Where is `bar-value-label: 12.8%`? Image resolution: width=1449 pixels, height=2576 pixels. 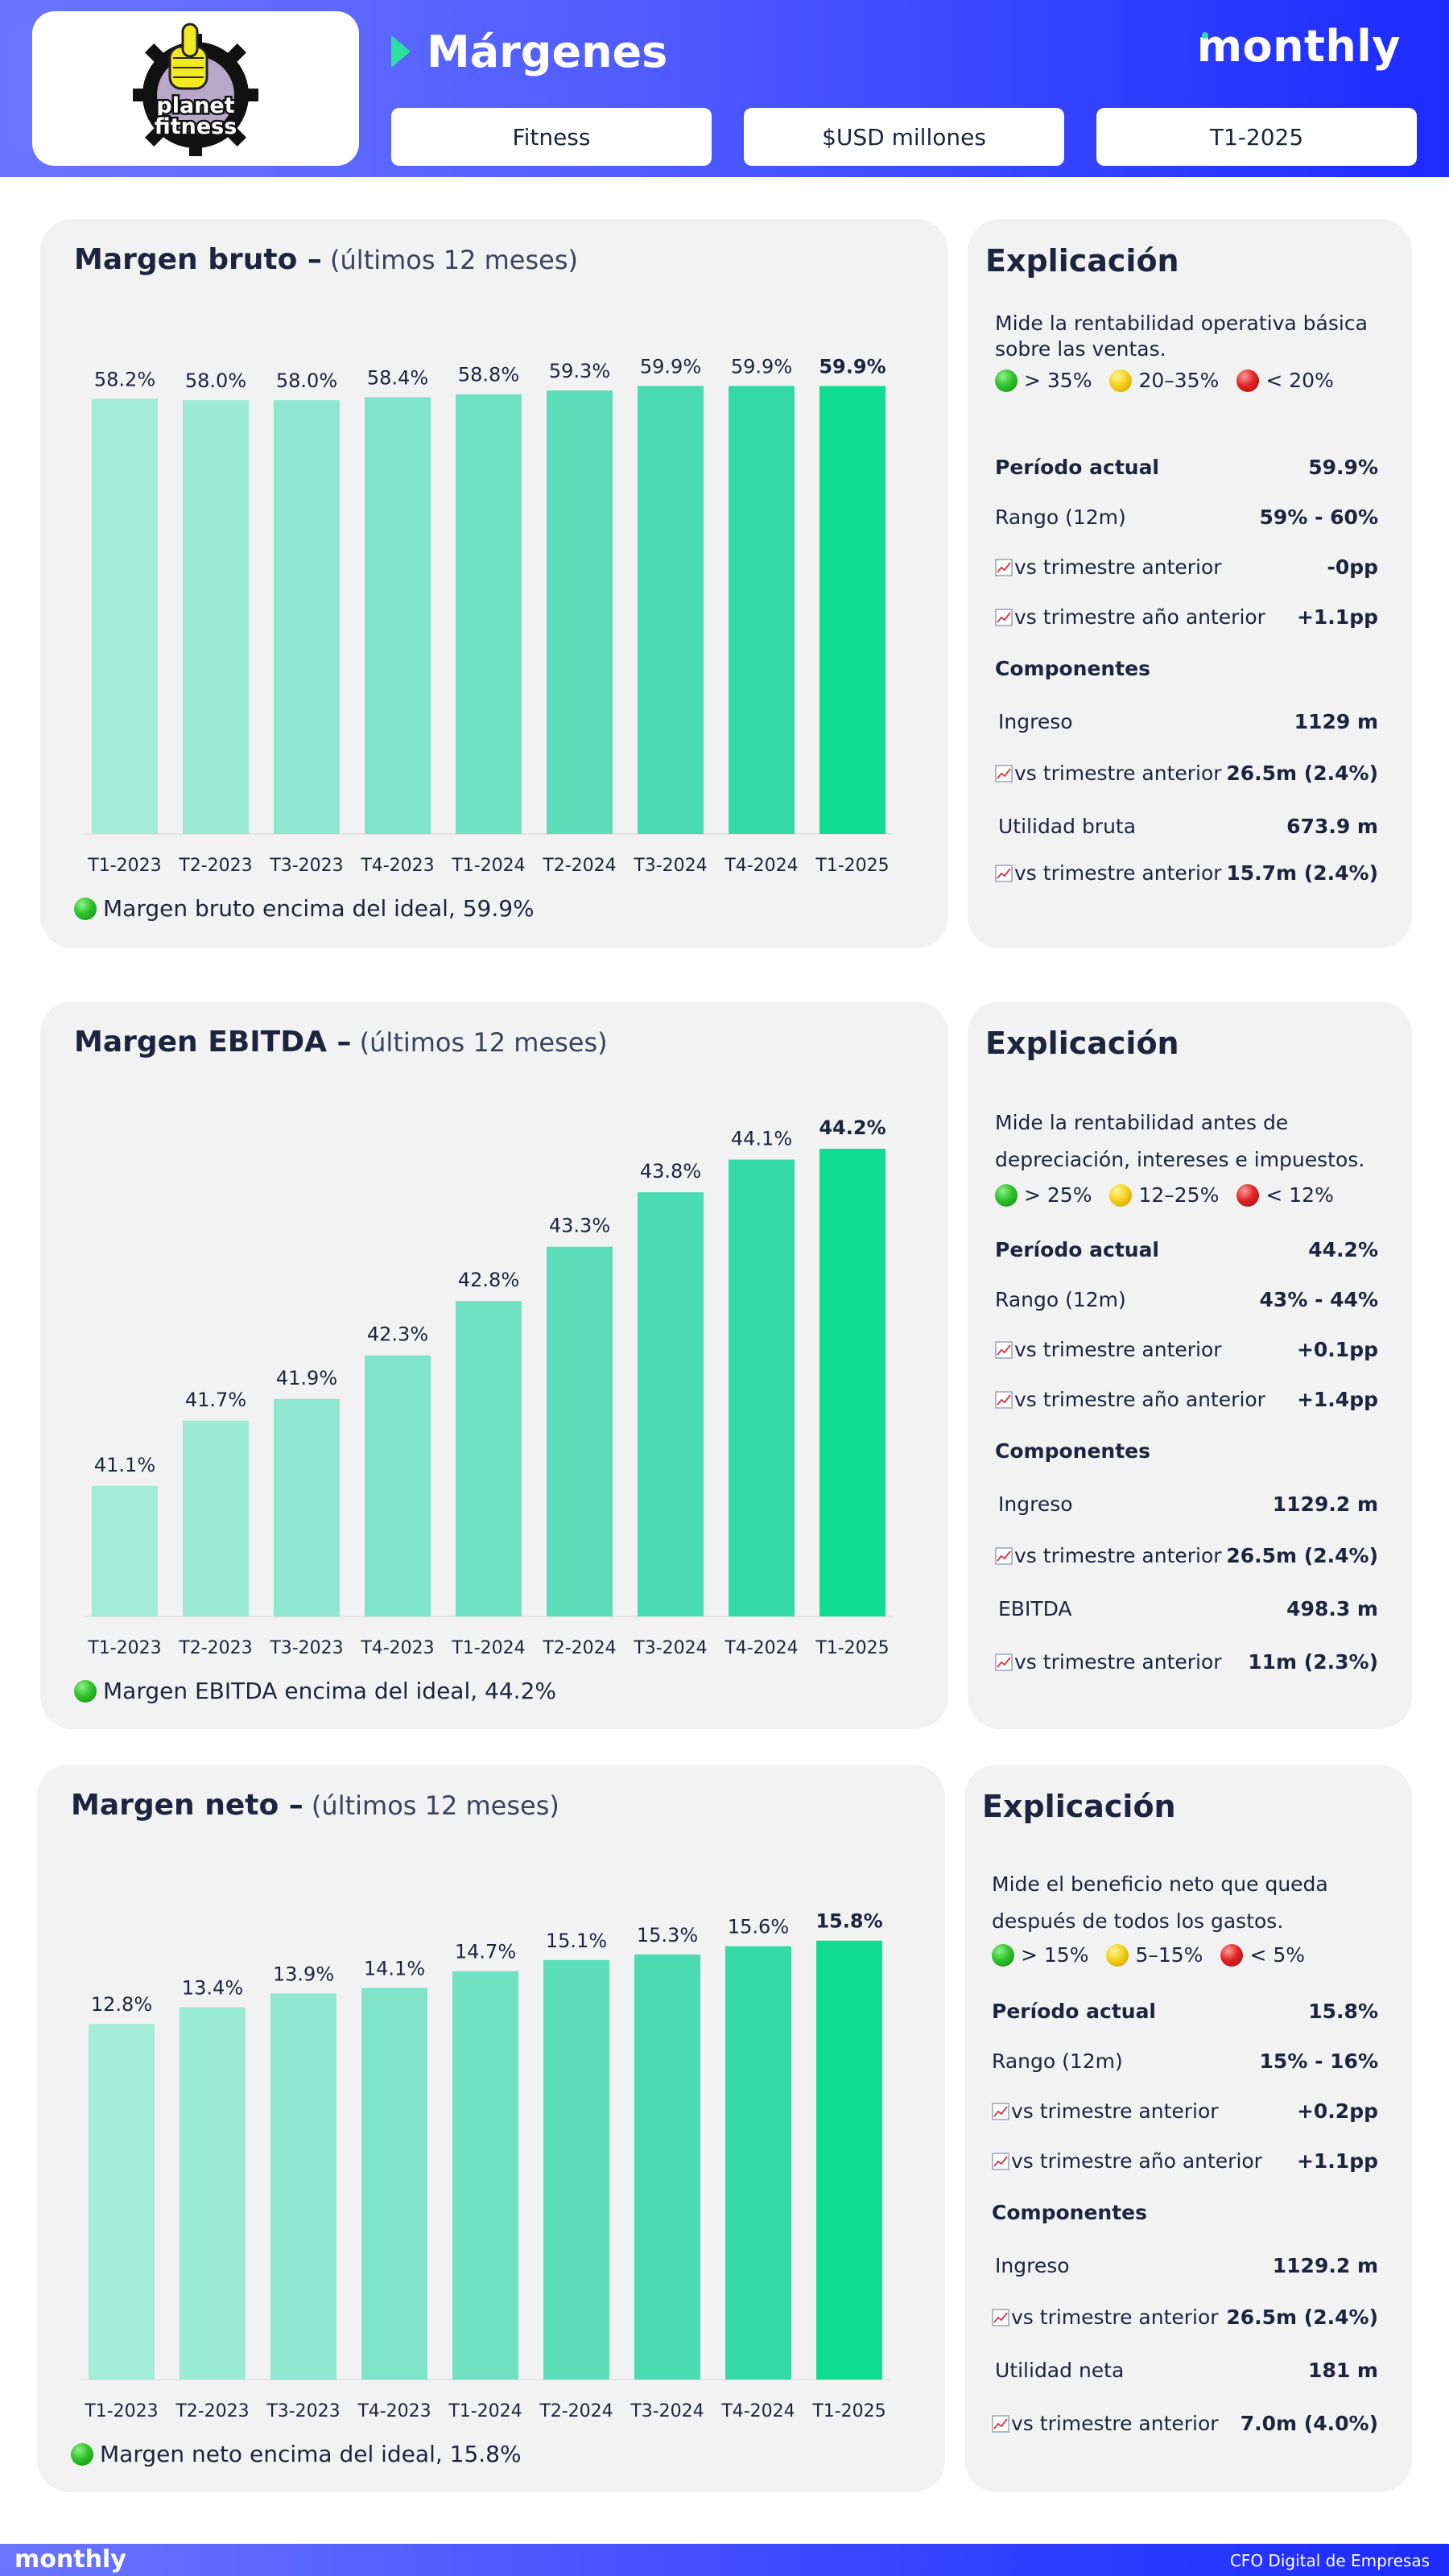
bar-value-label: 12.8% is located at coordinates (121, 2004).